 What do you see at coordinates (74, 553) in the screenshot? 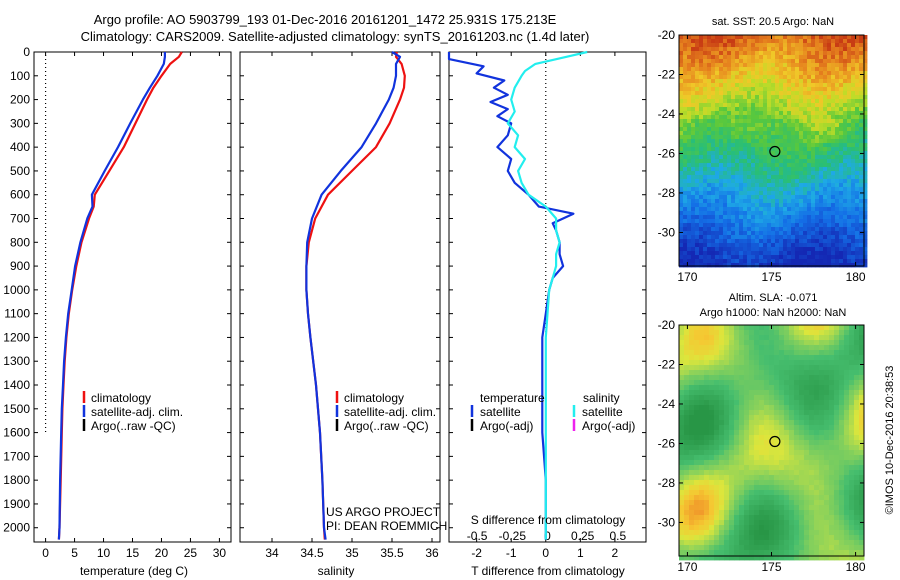
I see `x-tick-label: 5` at bounding box center [74, 553].